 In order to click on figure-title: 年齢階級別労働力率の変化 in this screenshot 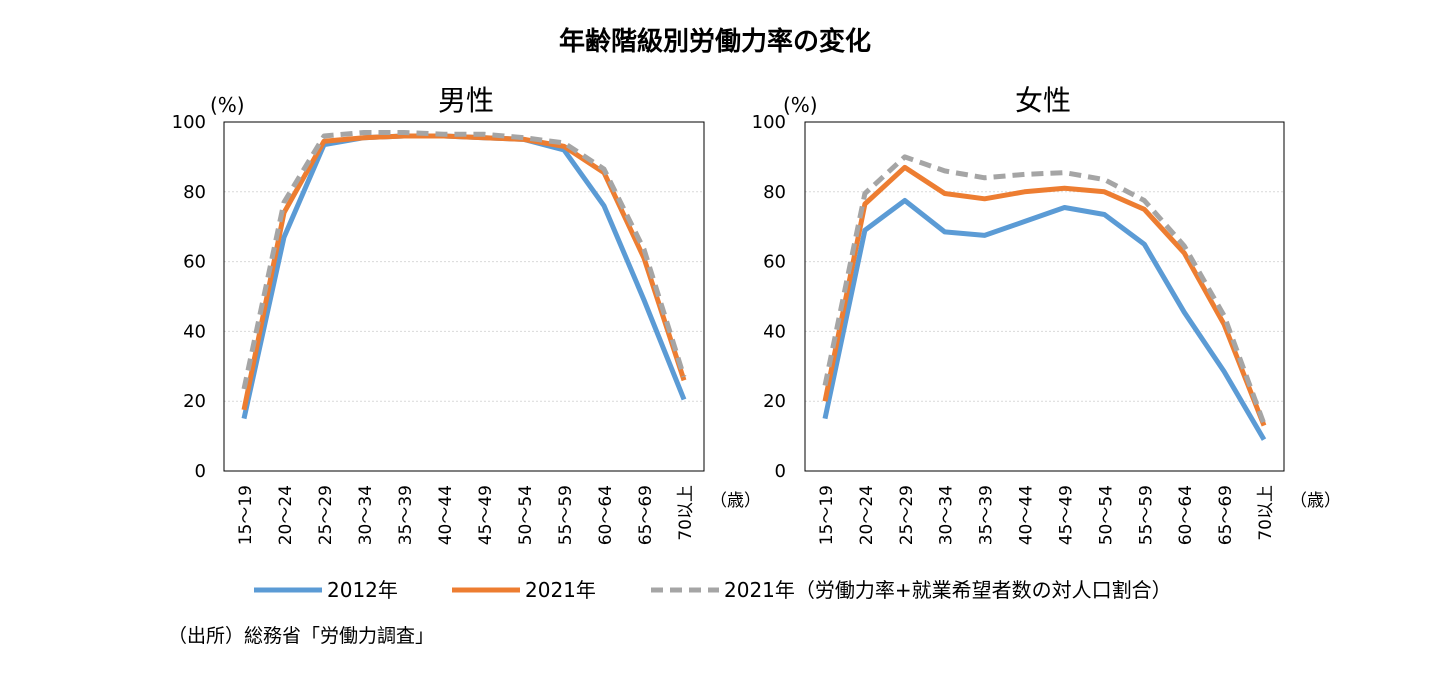, I will do `click(715, 41)`.